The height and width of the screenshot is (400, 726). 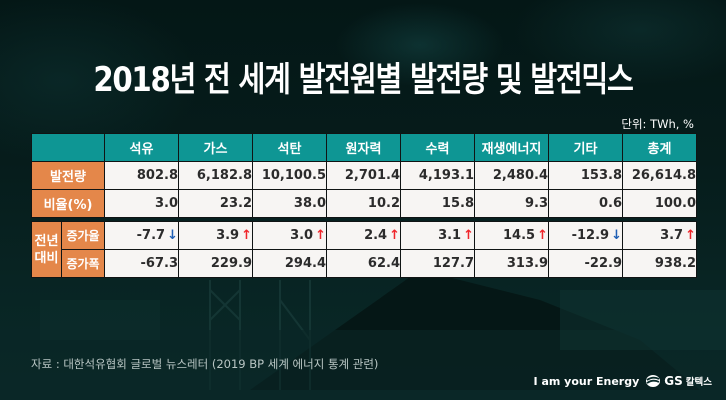 I want to click on table-cell: 14.5 ↑, so click(x=511, y=235).